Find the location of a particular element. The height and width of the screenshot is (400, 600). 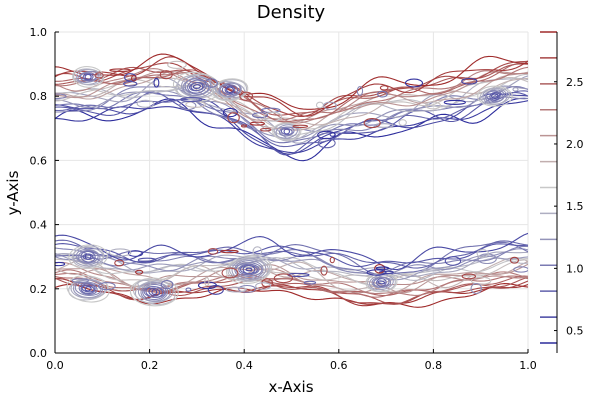

x-axis-label: x-Axis is located at coordinates (290, 387).